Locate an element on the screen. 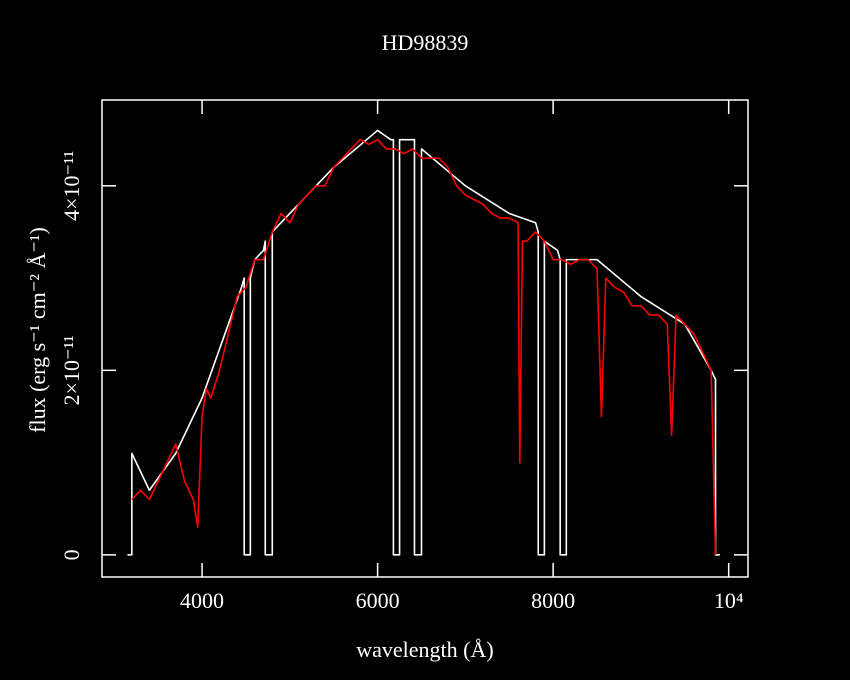  x-axis-label: wavelength (Å) is located at coordinates (424, 649).